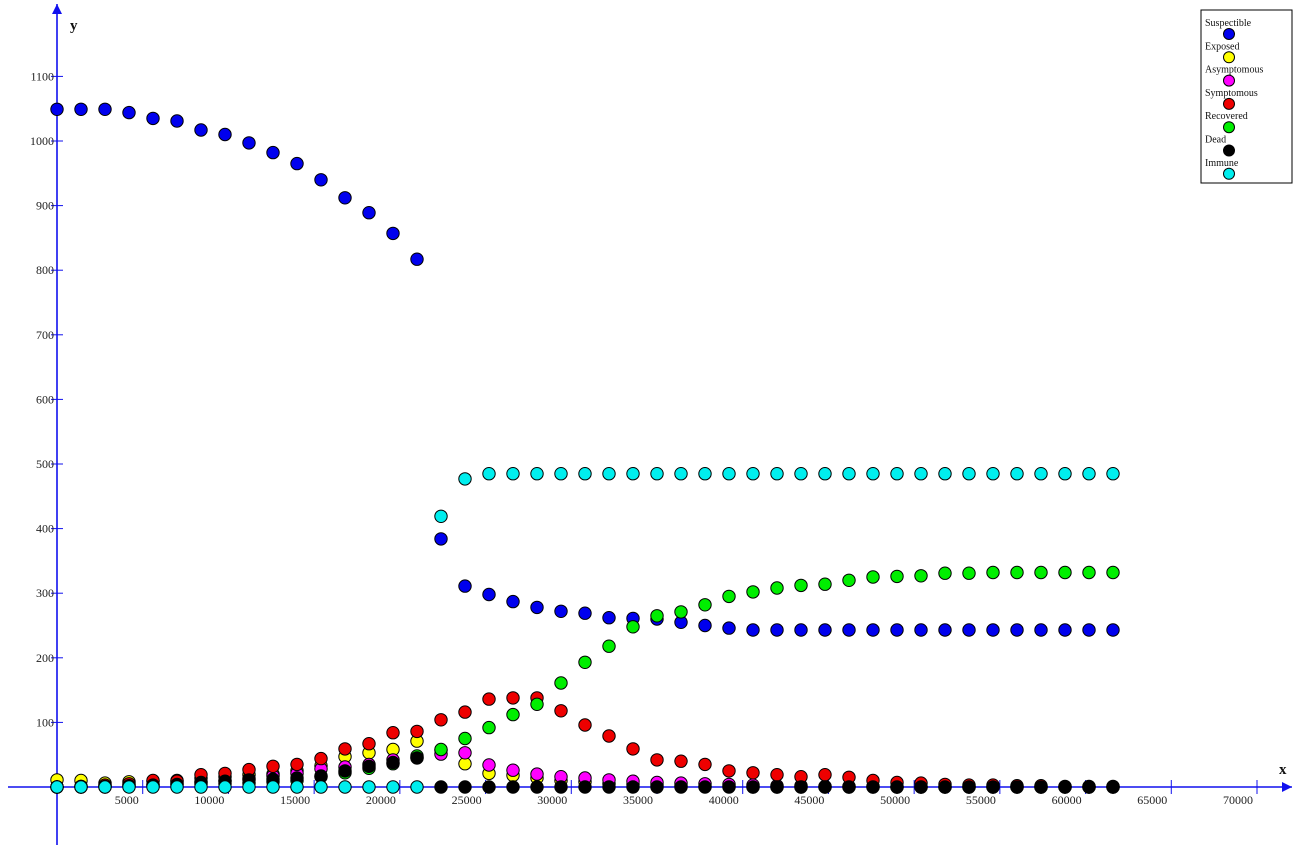 Image resolution: width=1300 pixels, height=847 pixels. Describe the element at coordinates (209, 800) in the screenshot. I see `x-tick-label: 10000` at that location.